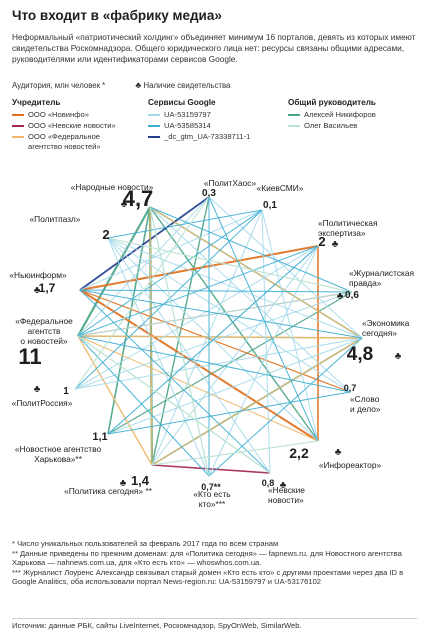  I want to click on node-label-politrossiya: «ПолитРоссия», so click(42, 403).